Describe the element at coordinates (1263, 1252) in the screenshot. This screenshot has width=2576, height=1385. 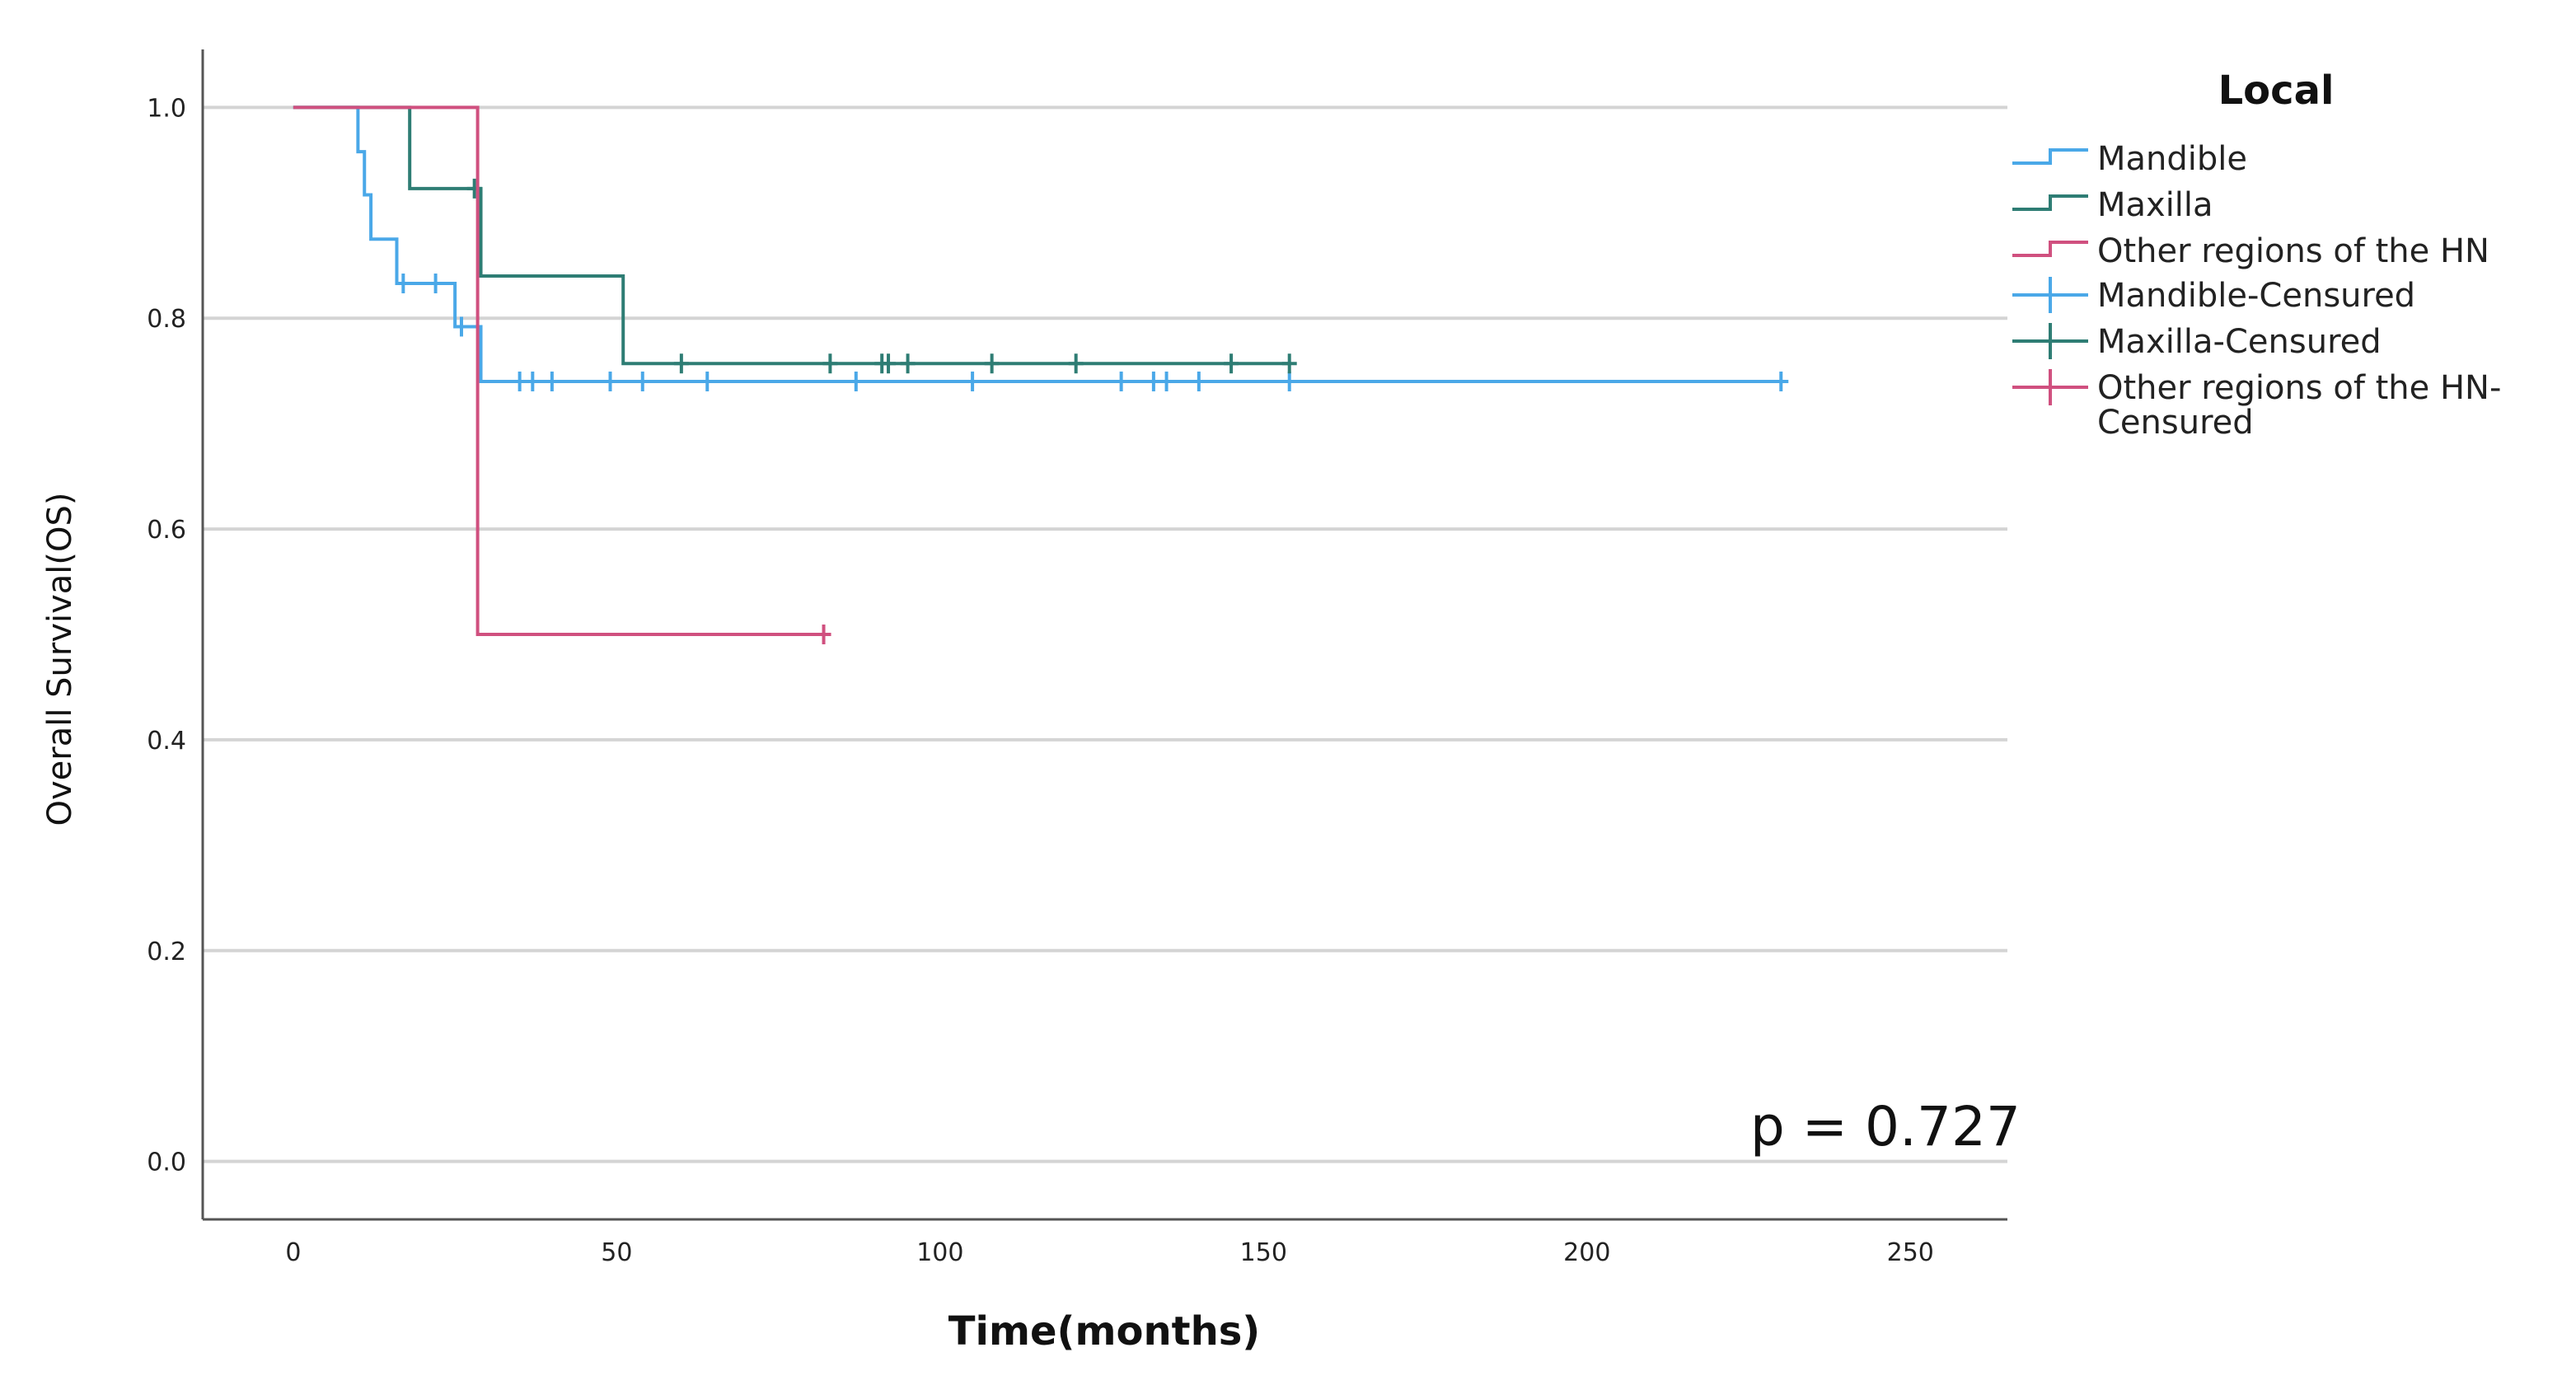
I see `x-tick-label: 150` at that location.